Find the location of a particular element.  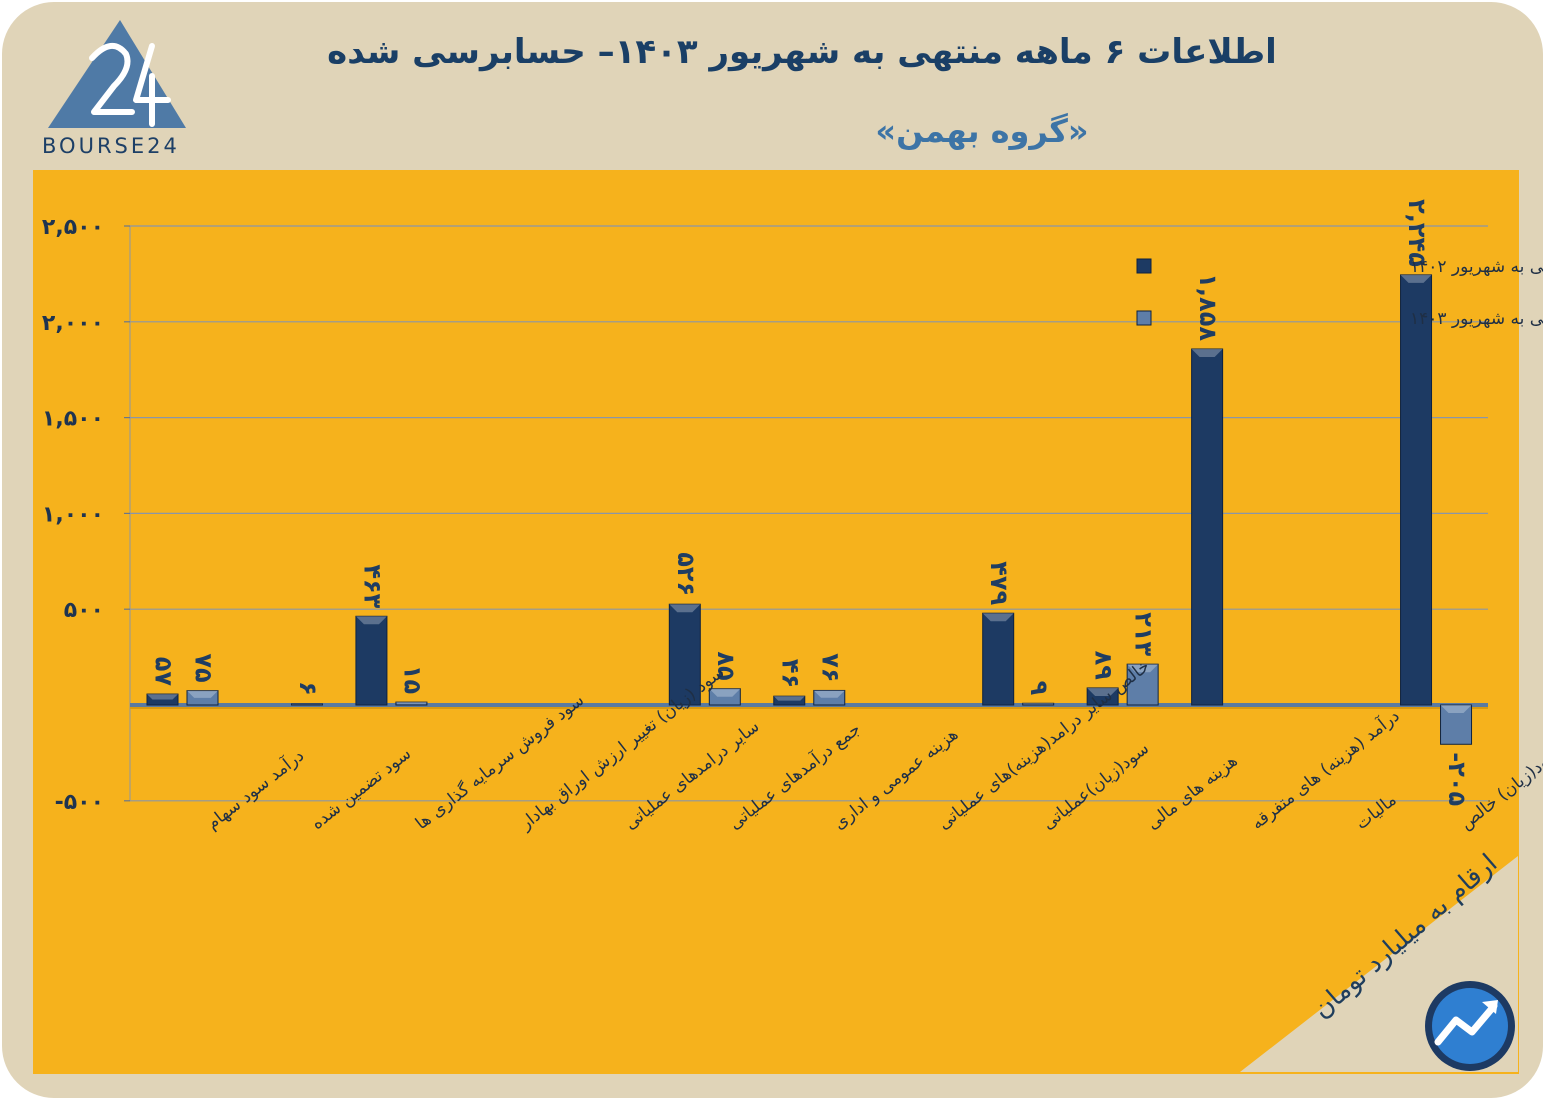

data-label: ۷۶ is located at coordinates (830, 667).